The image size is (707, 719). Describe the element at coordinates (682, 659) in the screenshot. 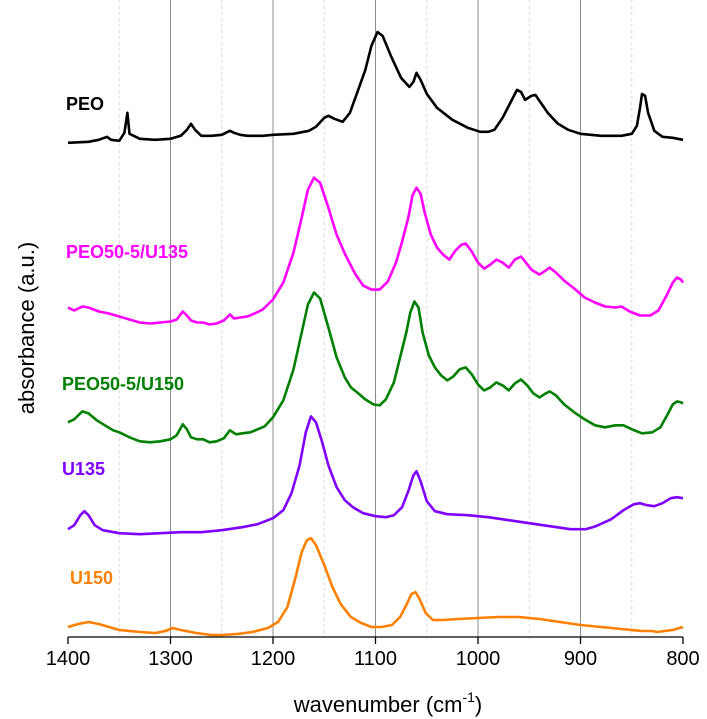

I see `x-tick-label: 800` at that location.